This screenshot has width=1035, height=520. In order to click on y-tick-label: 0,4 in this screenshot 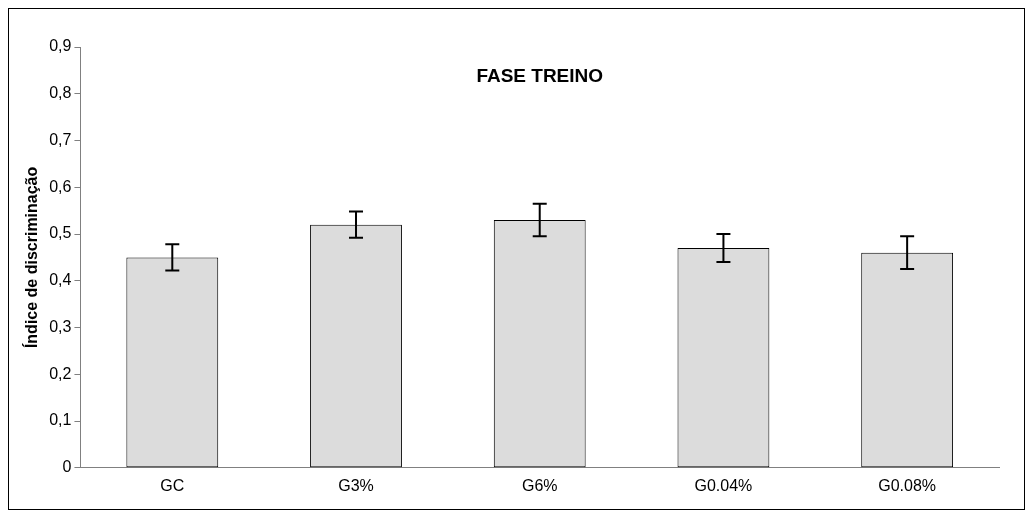, I will do `click(60, 280)`.